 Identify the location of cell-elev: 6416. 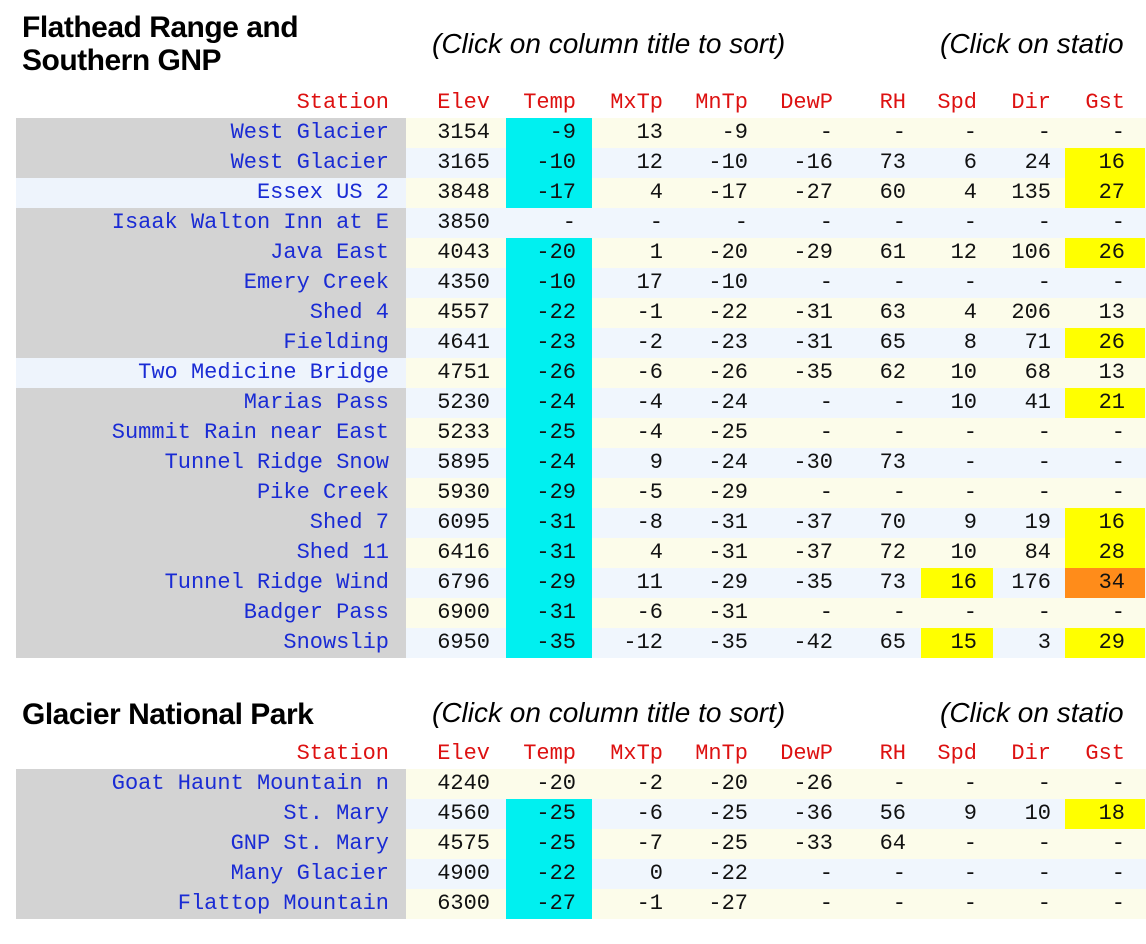
(449, 553).